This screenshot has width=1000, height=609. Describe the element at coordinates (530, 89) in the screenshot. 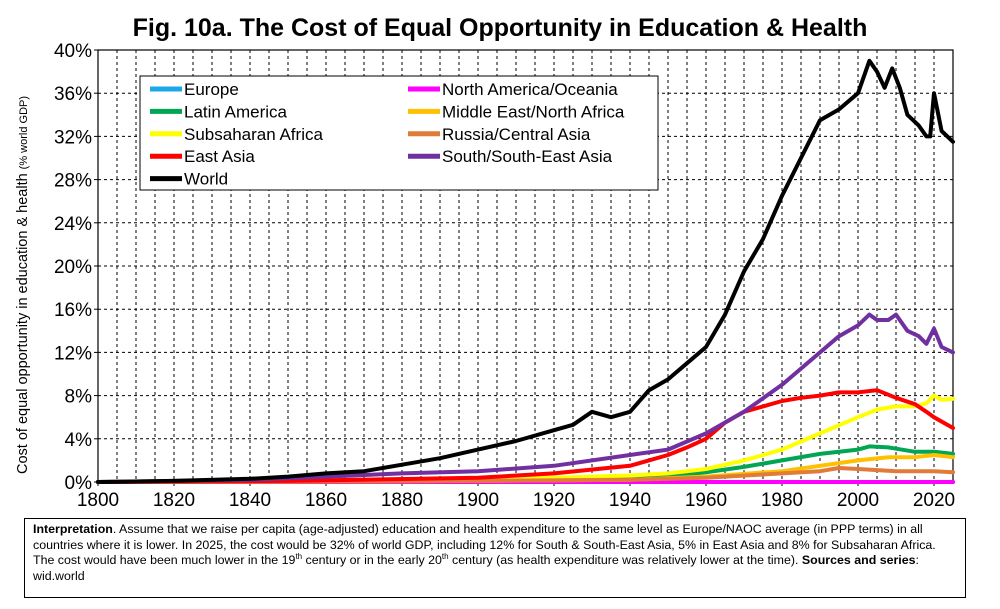

I see `legend-label: North America/Oceania` at that location.